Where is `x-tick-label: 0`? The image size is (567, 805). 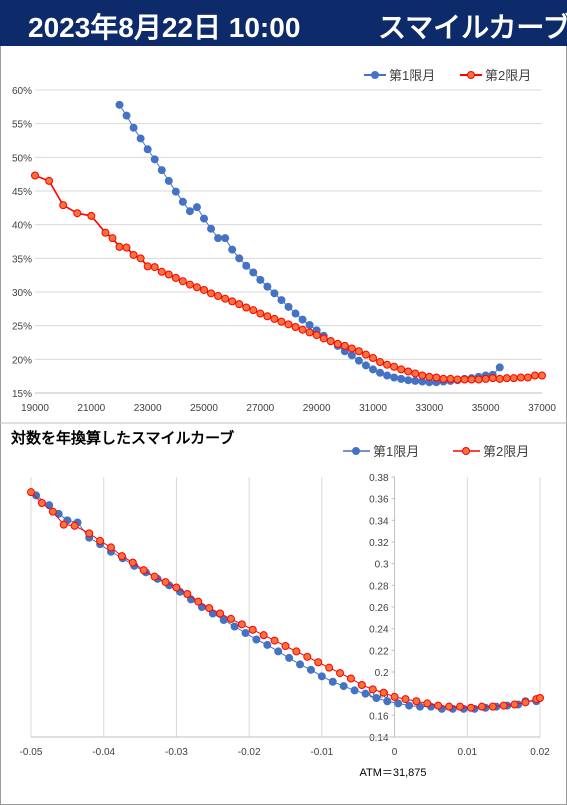 x-tick-label: 0 is located at coordinates (395, 752).